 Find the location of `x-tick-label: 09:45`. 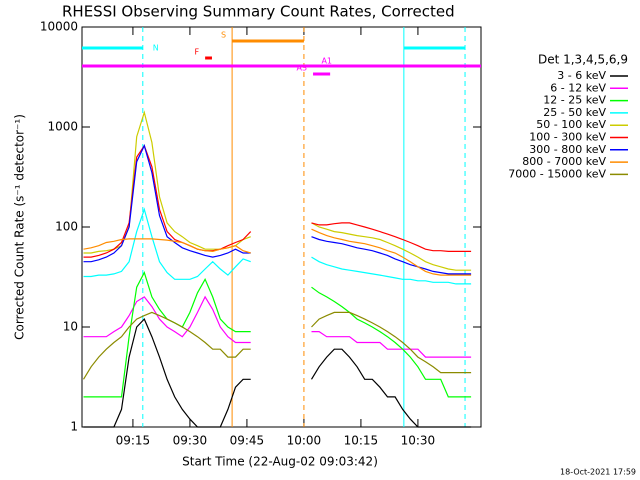

x-tick-label: 09:45 is located at coordinates (247, 441).